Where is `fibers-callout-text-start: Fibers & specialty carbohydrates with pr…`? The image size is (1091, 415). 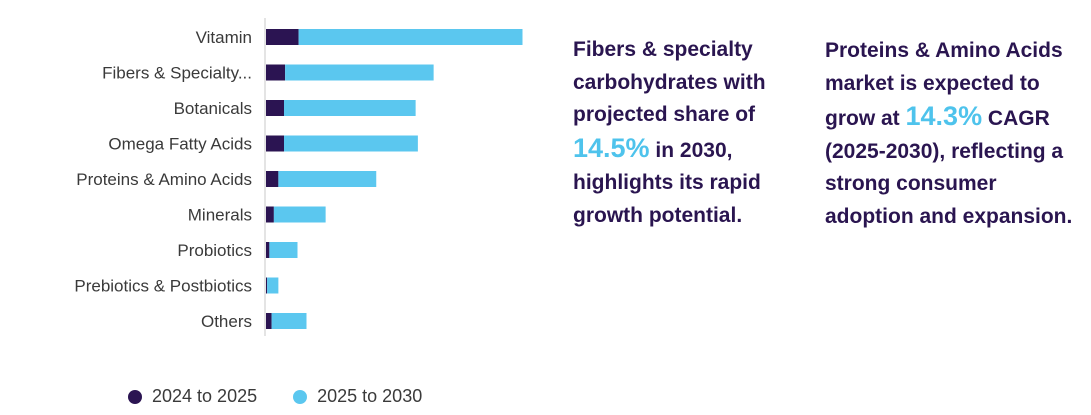 fibers-callout-text-start: Fibers & specialty carbohydrates with pr… is located at coordinates (669, 82).